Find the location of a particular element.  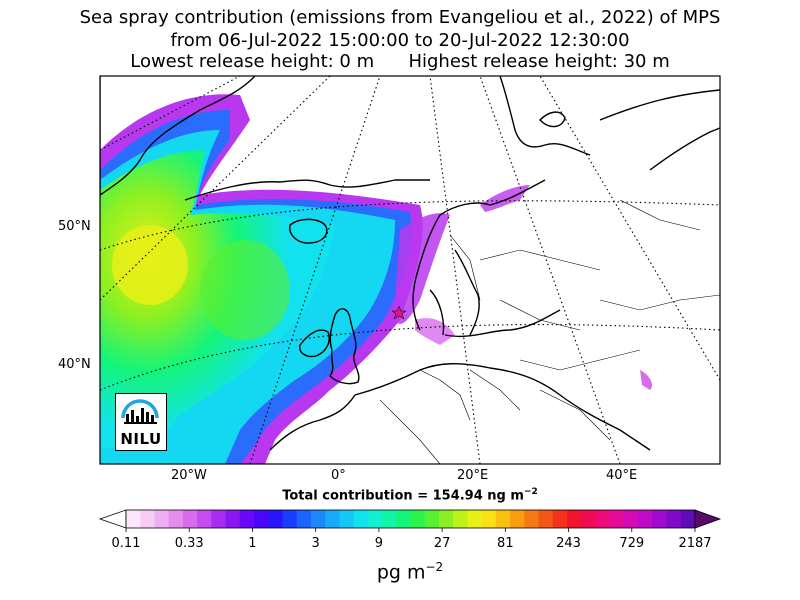

plume-green-core is located at coordinates (245, 290).